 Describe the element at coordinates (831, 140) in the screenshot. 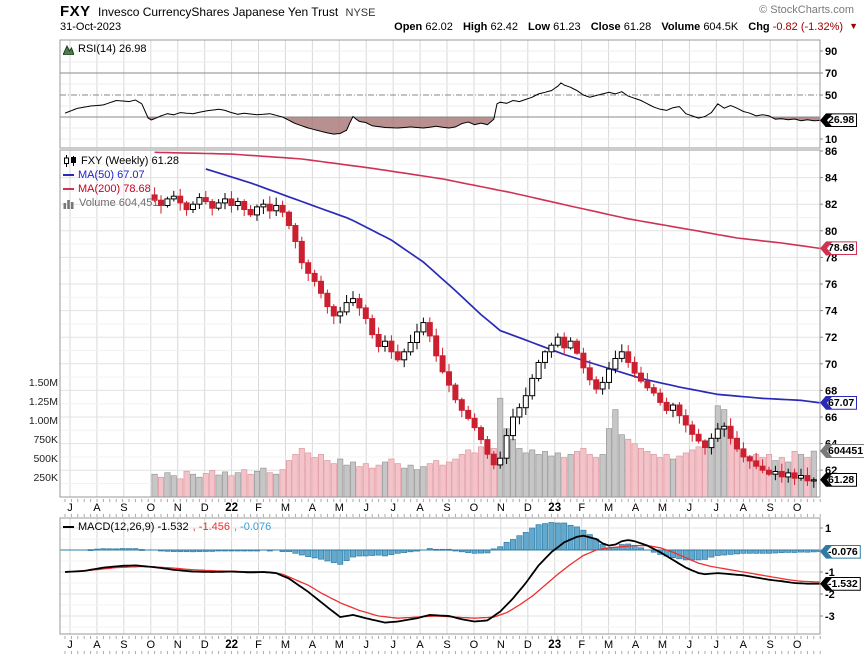

I see `svg-text: 10` at that location.